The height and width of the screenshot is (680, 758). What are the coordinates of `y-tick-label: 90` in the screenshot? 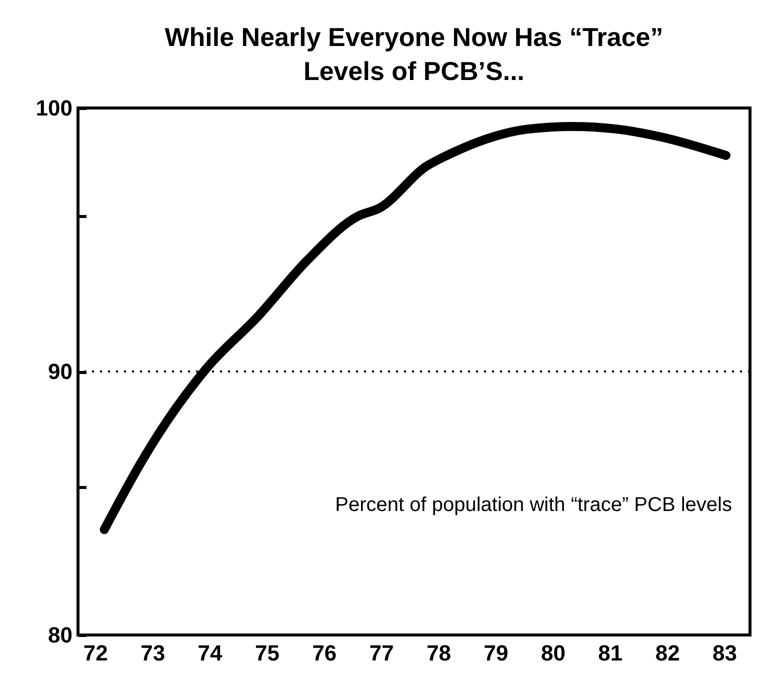 It's located at (60, 371).